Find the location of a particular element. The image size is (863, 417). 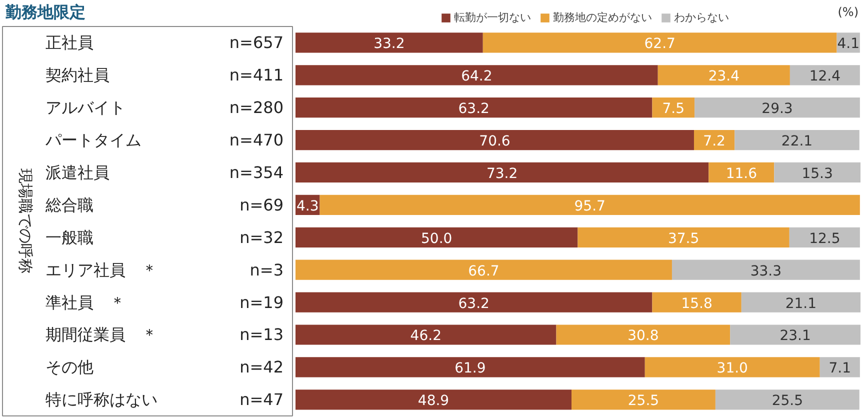

text: n=32 is located at coordinates (262, 237).